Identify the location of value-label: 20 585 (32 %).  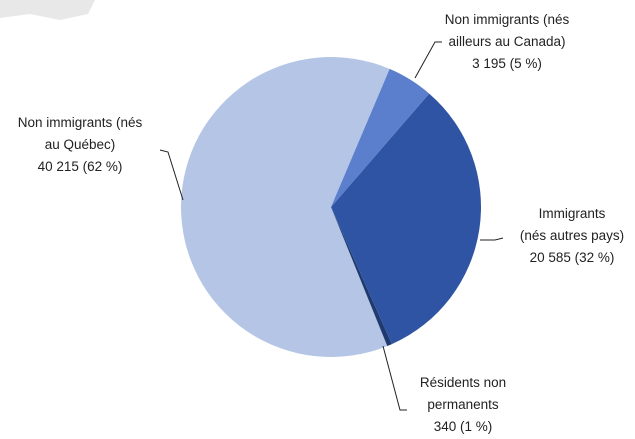
(572, 257).